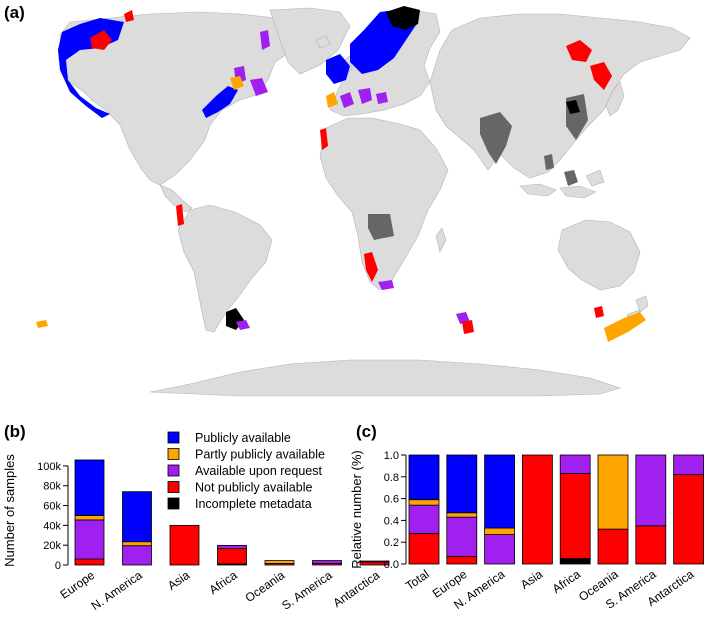 The image size is (709, 618). Describe the element at coordinates (253, 504) in the screenshot. I see `legend-label: Incomplete metadata` at that location.